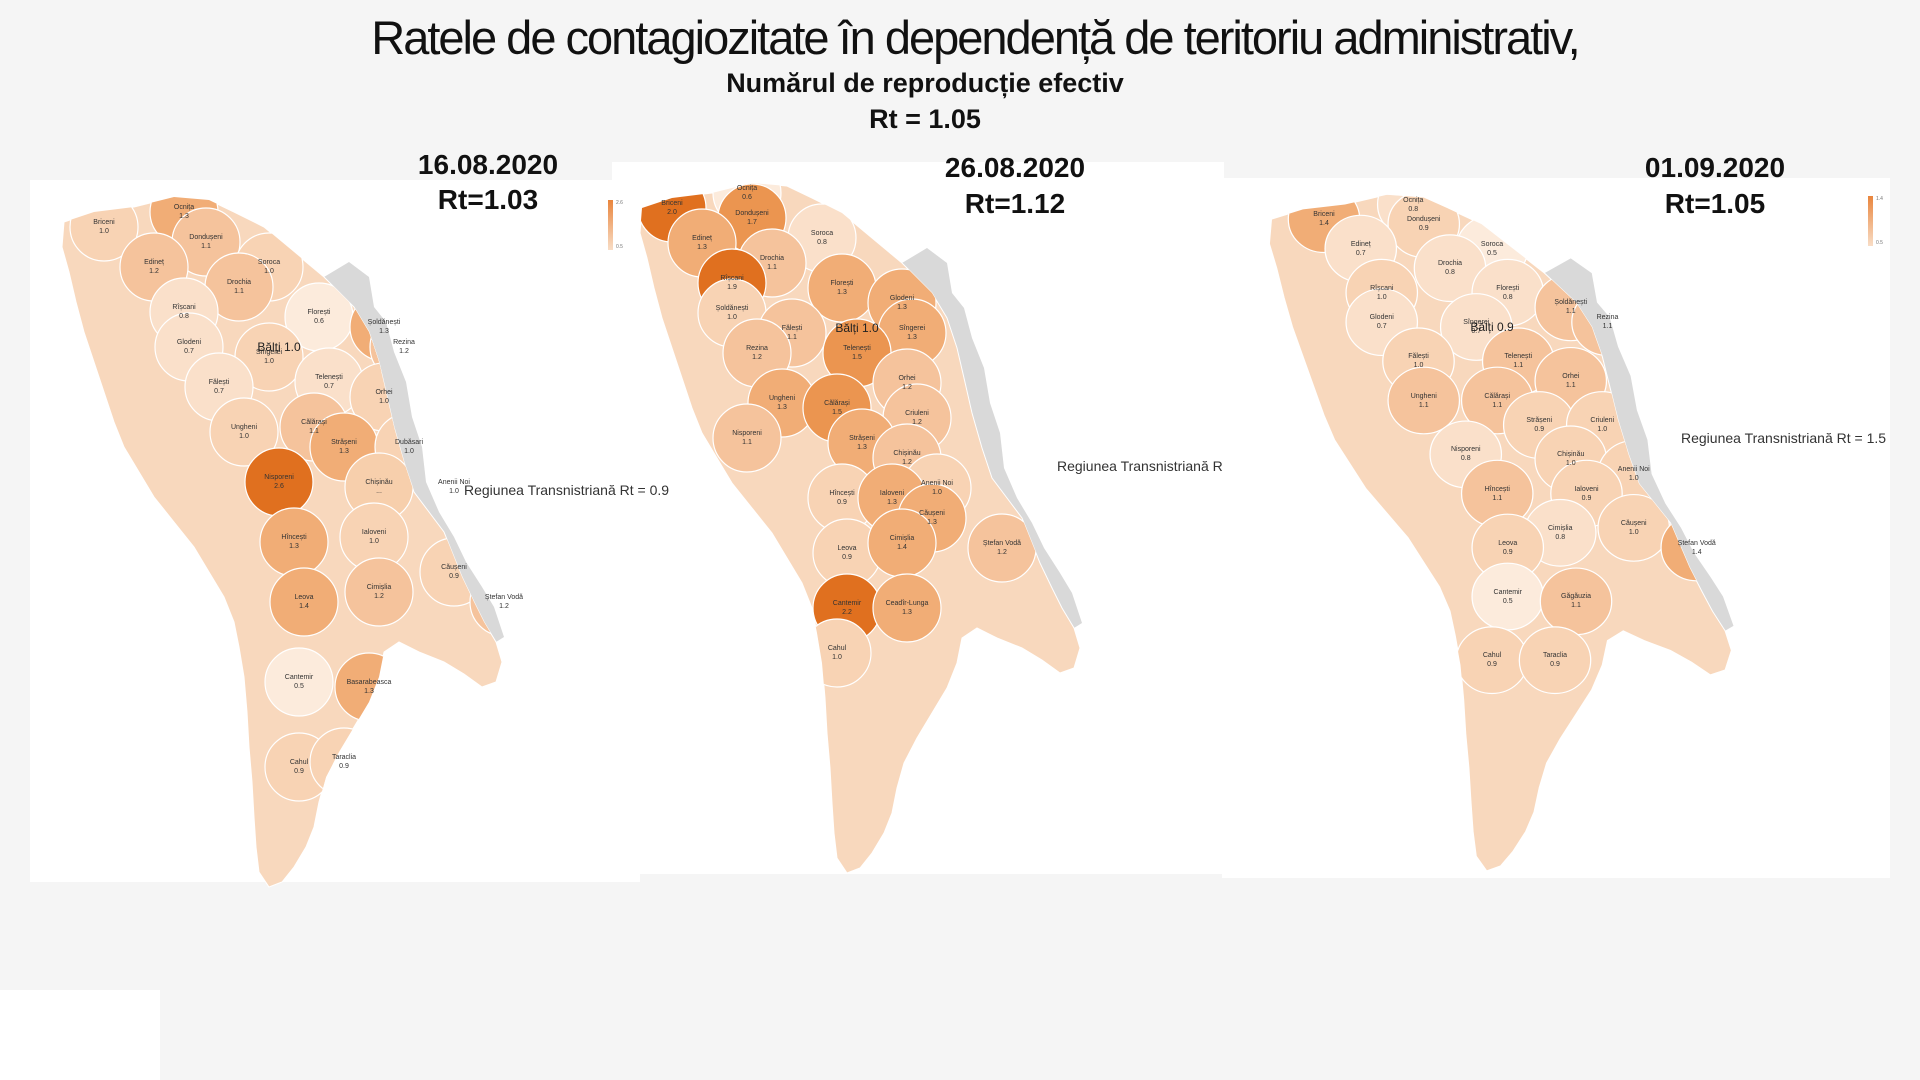 The image size is (1920, 1080). What do you see at coordinates (384, 392) in the screenshot?
I see `district-name: Orhei` at bounding box center [384, 392].